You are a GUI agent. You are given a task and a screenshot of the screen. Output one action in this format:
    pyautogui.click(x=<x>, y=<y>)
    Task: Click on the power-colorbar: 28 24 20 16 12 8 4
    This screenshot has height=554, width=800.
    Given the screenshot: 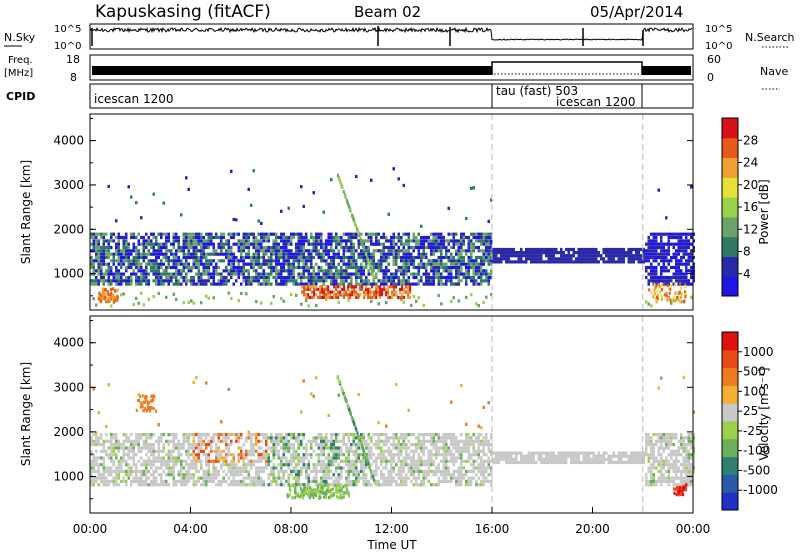 What is the action you would take?
    pyautogui.click(x=739, y=207)
    